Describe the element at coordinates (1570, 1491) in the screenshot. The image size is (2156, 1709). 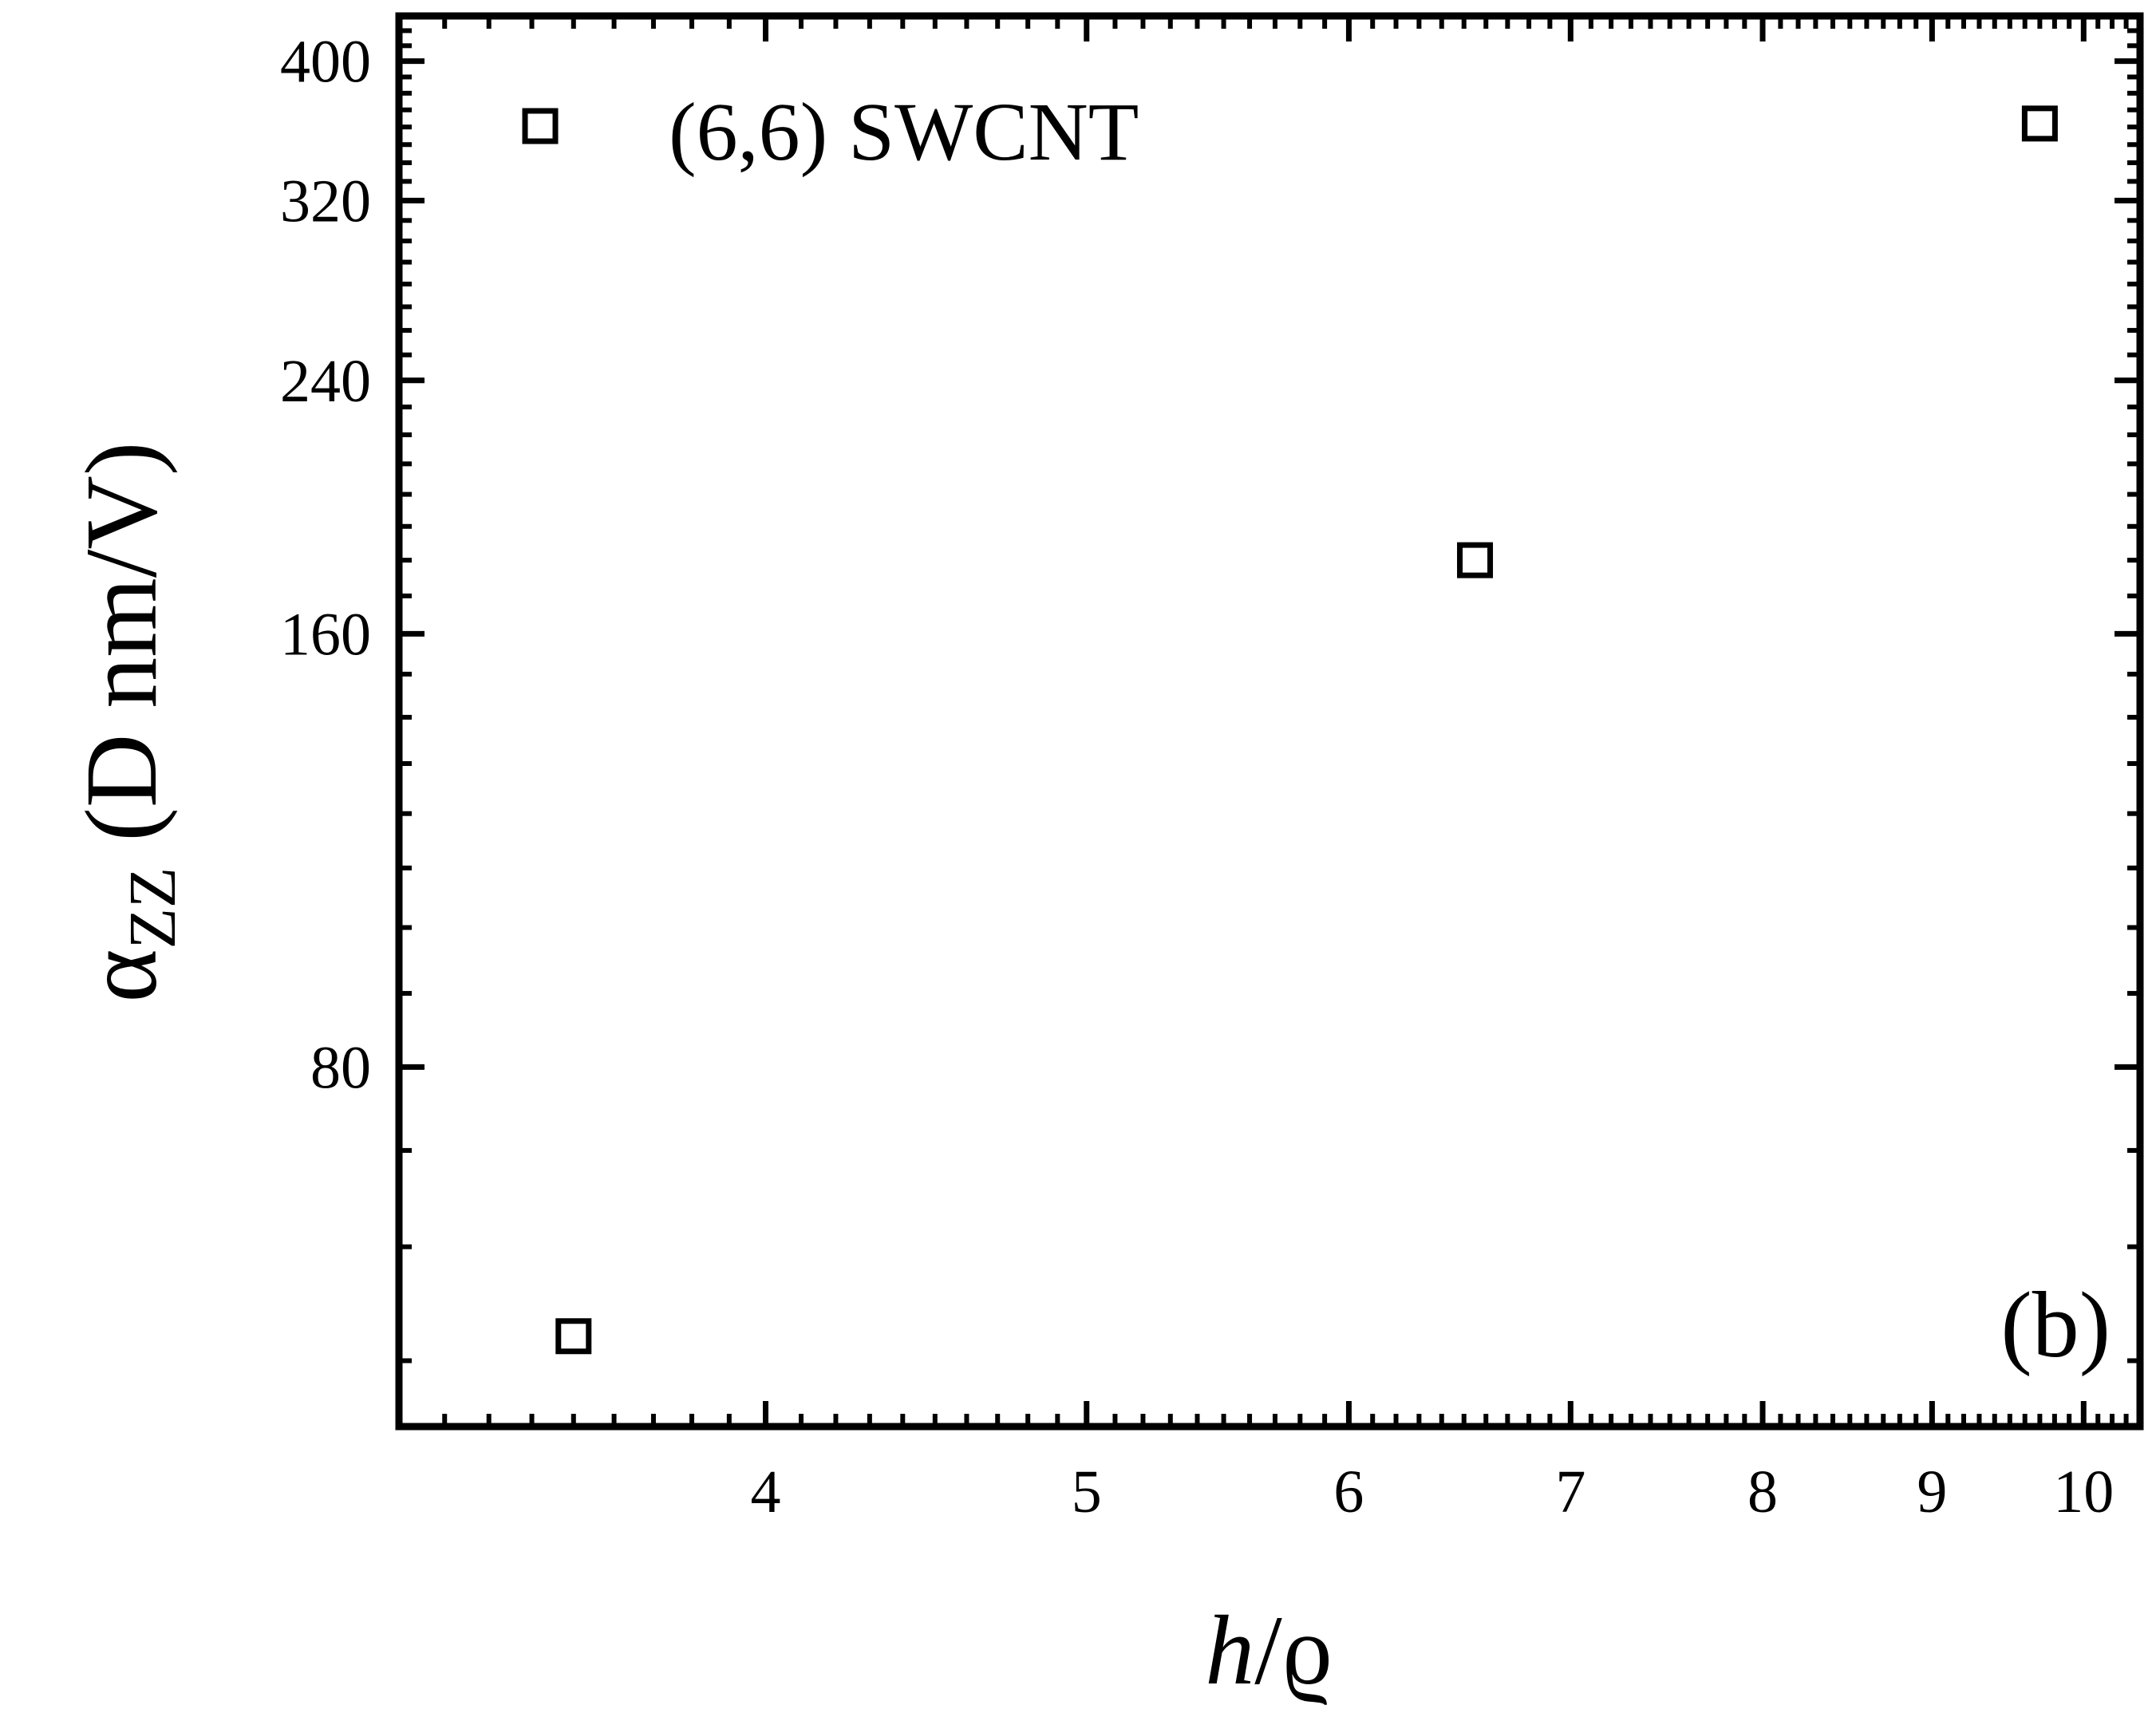
I see `x-tick-label: 7` at that location.